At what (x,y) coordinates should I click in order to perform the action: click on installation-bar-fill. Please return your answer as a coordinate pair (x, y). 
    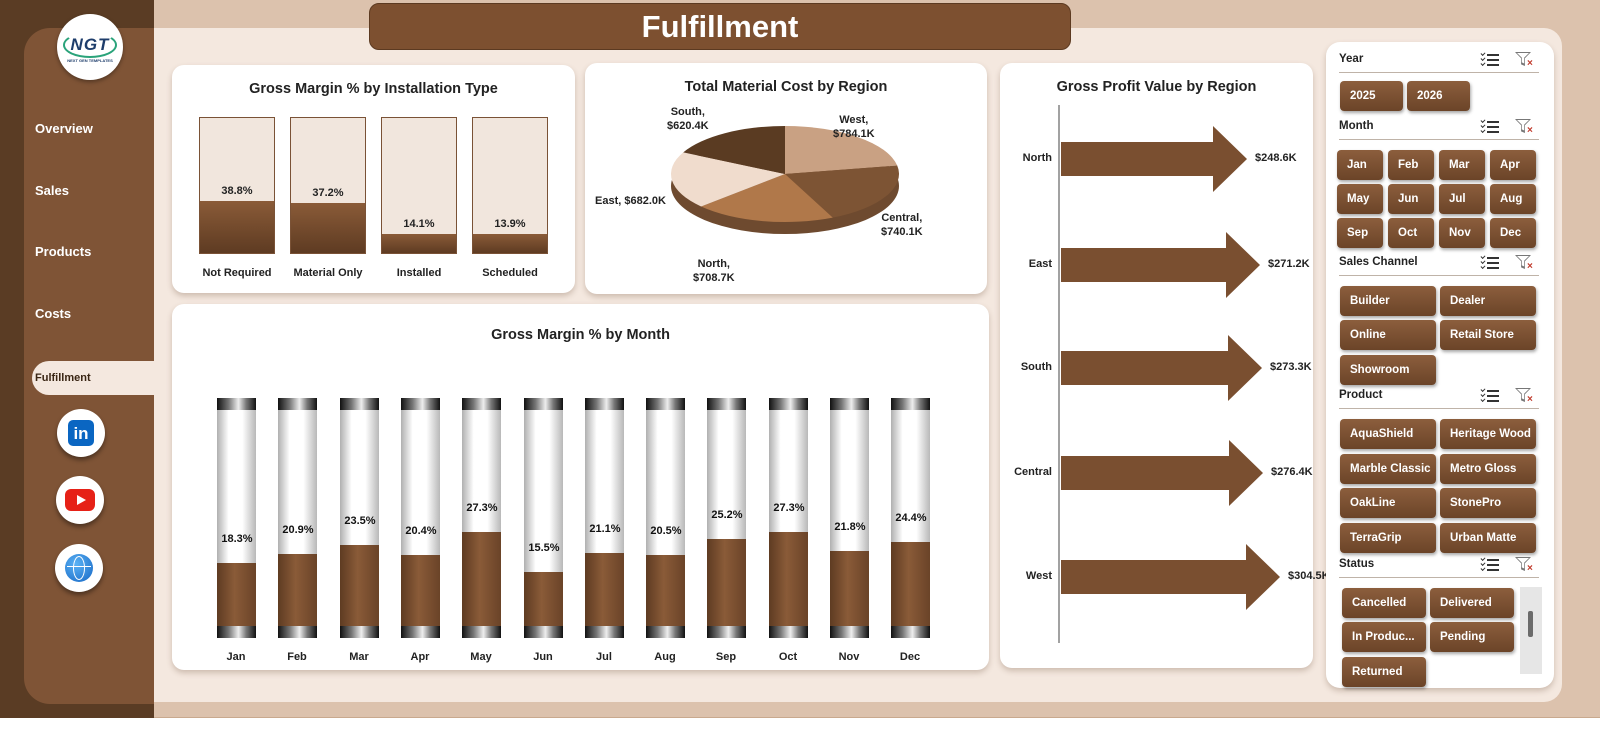
    Looking at the image, I should click on (328, 228).